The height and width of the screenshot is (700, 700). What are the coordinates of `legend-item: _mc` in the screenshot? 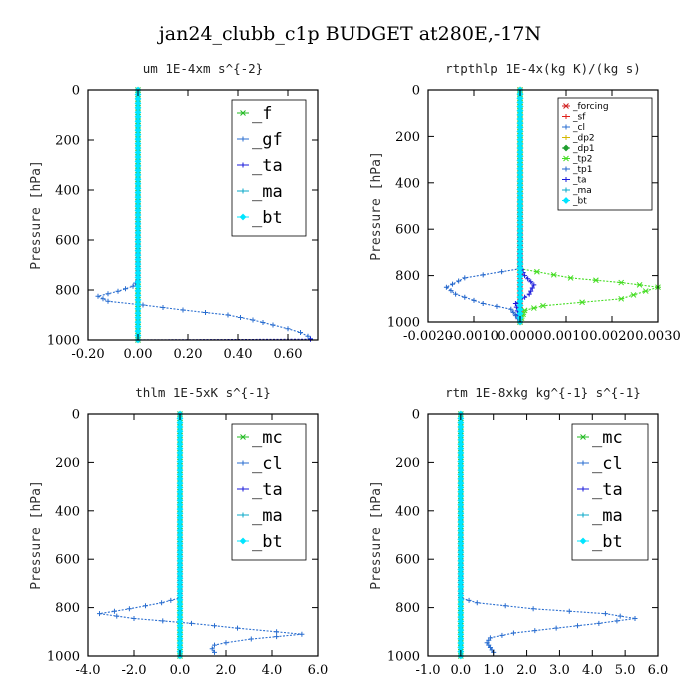 It's located at (260, 438).